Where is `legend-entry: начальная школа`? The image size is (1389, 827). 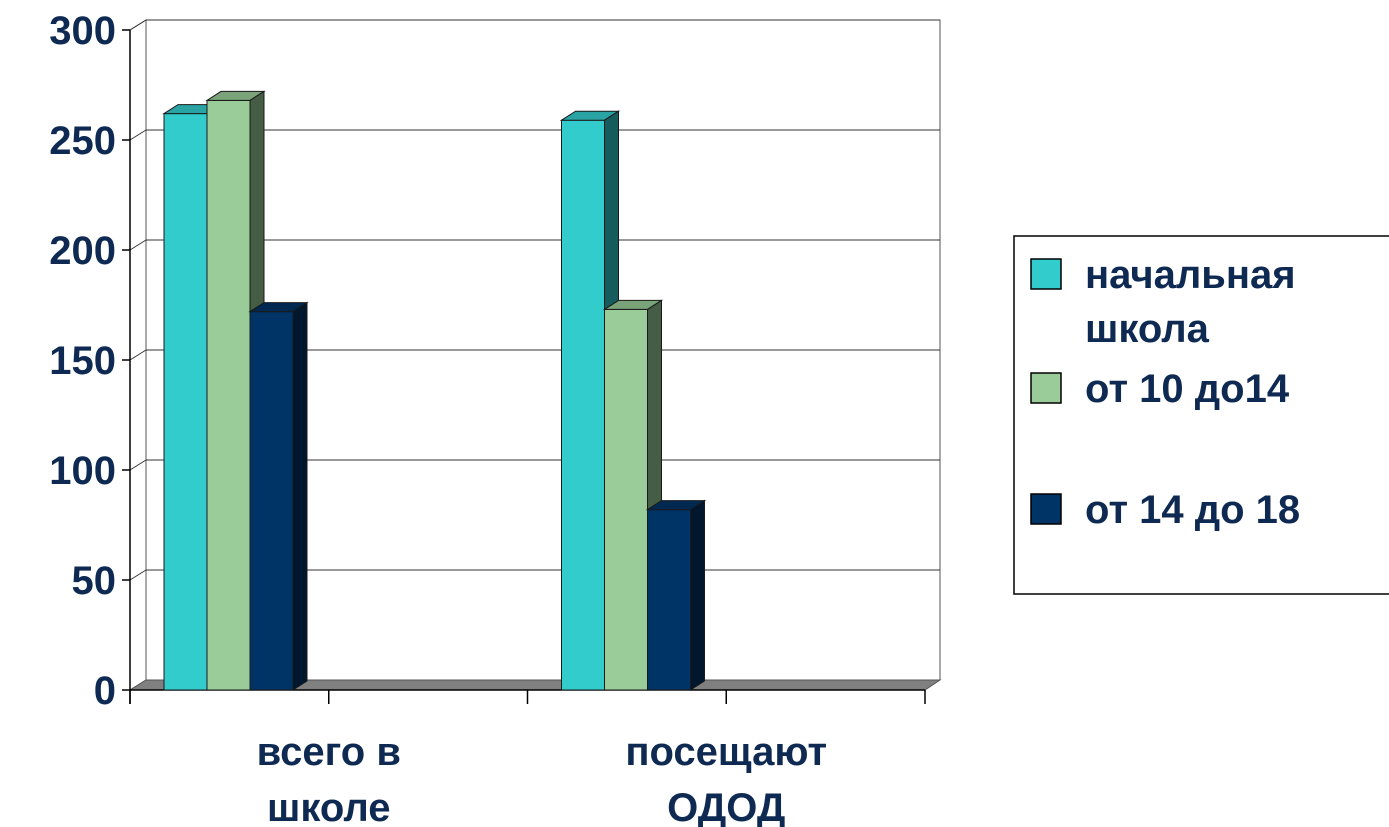
legend-entry: начальная школа is located at coordinates (1163, 302).